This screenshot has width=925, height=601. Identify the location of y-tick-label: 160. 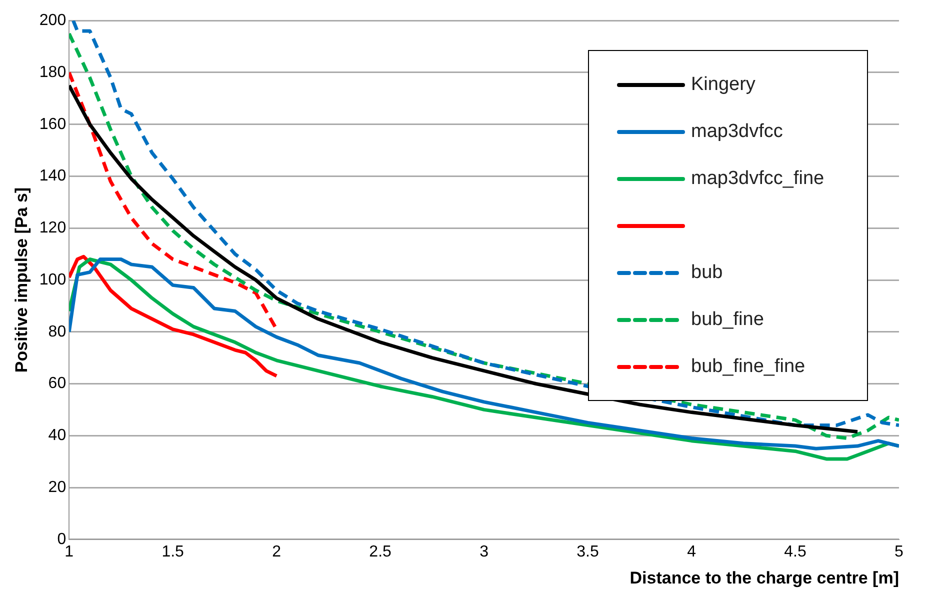
(52, 124).